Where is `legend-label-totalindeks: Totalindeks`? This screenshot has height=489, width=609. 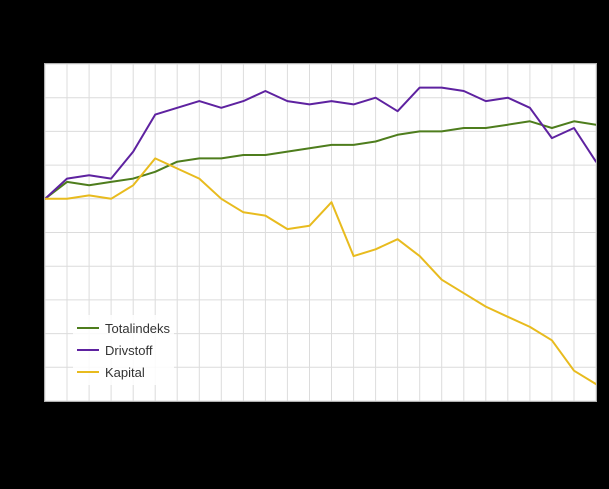 legend-label-totalindeks: Totalindeks is located at coordinates (138, 328).